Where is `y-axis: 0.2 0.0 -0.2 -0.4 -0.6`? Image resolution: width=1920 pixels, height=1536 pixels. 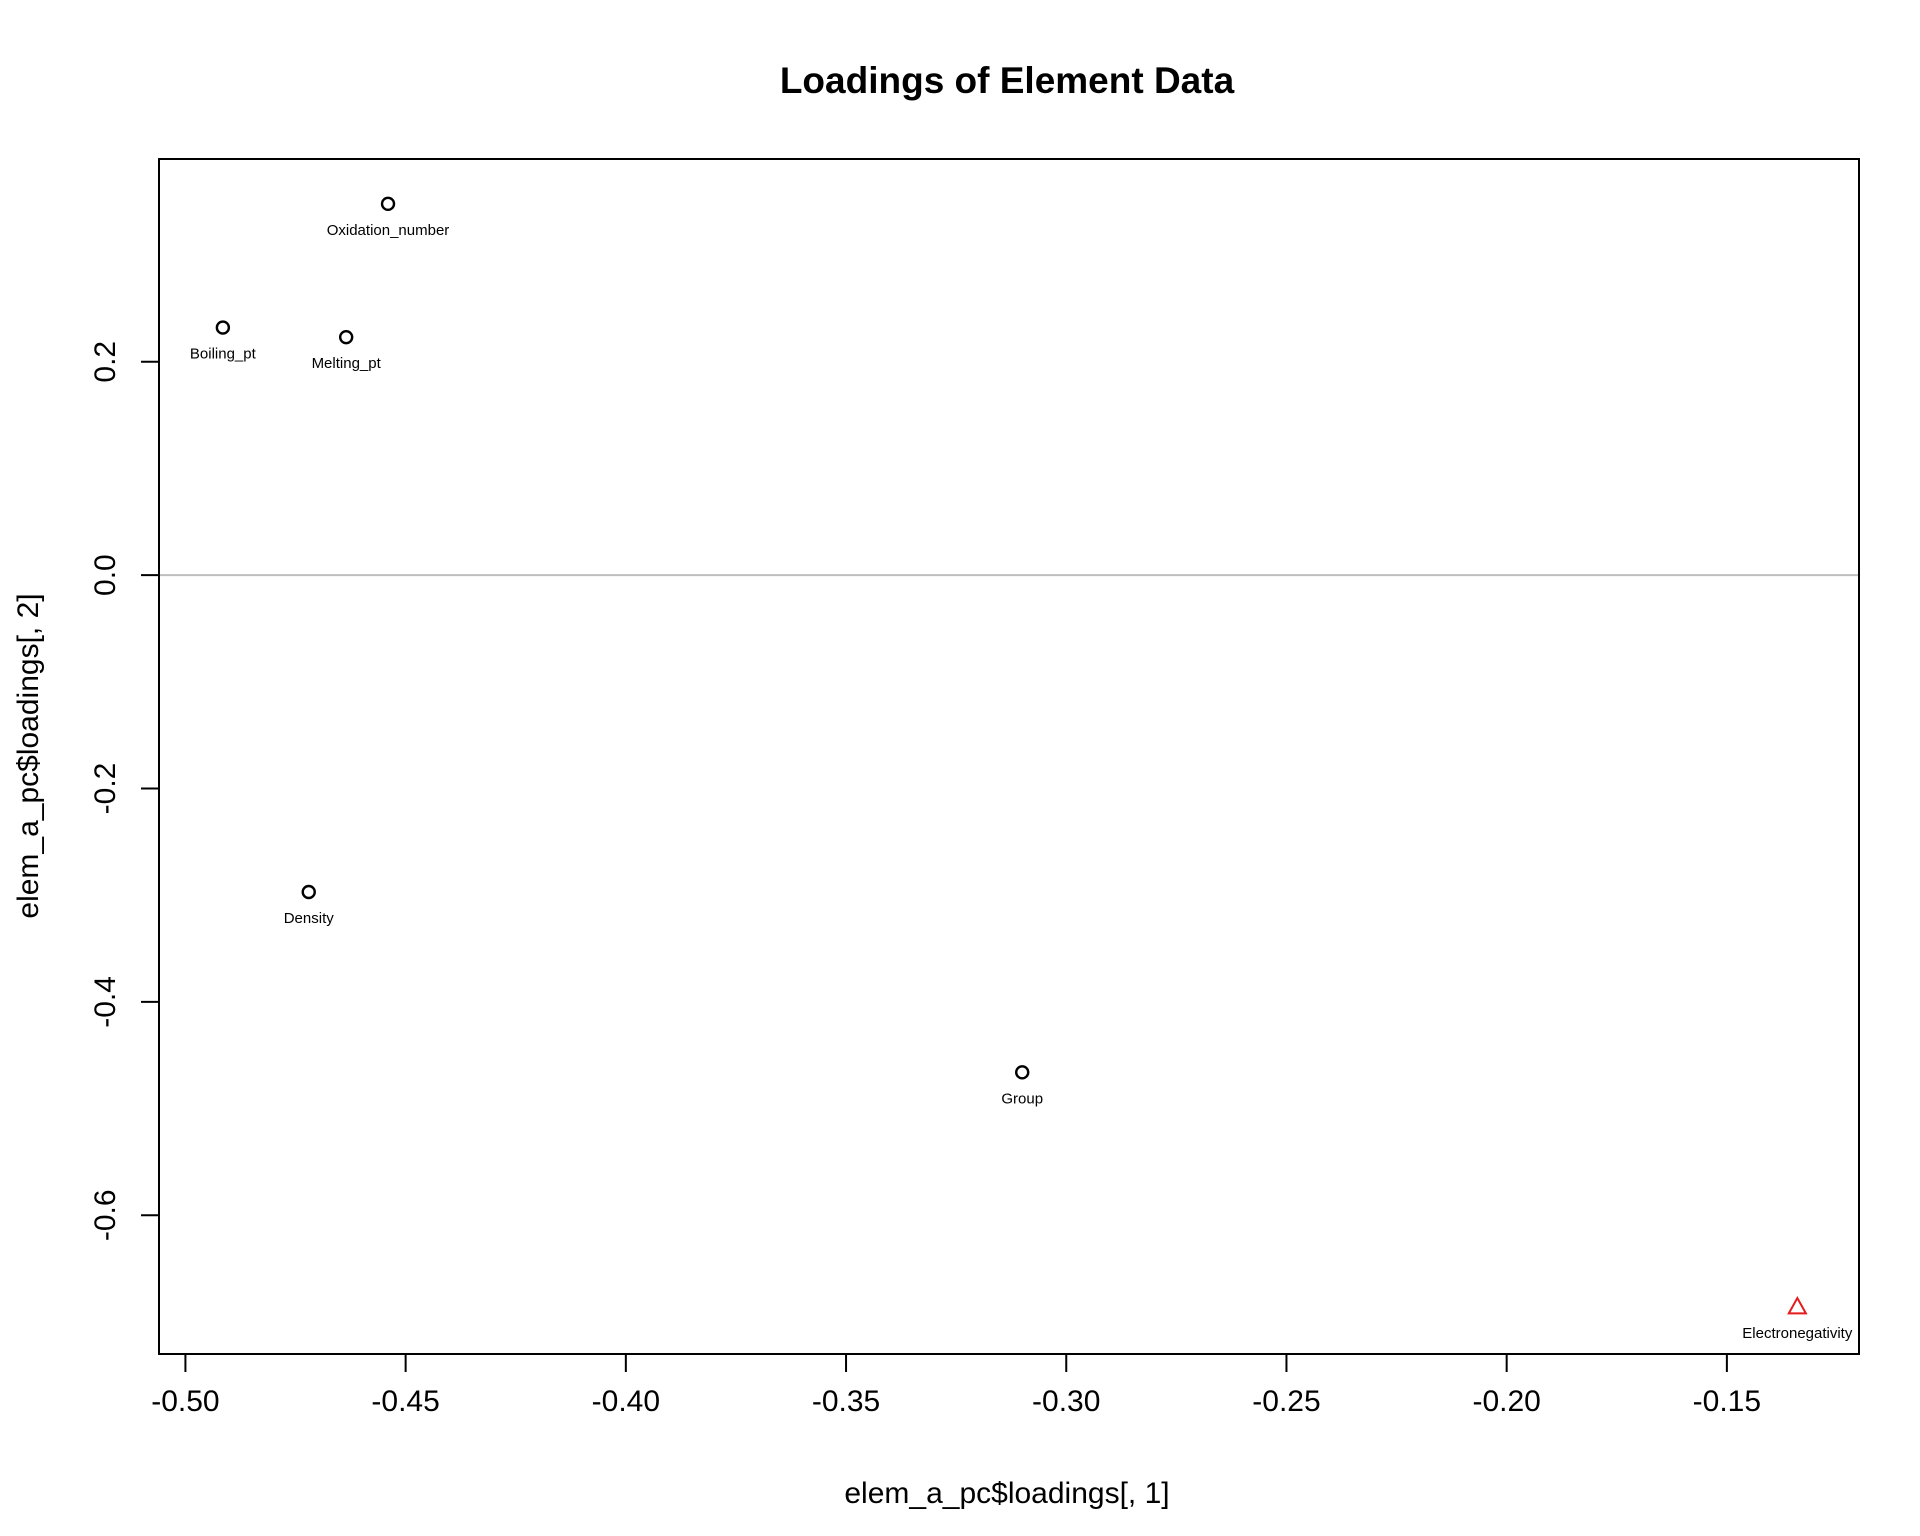
y-axis: 0.2 0.0 -0.2 -0.4 -0.6 is located at coordinates (124, 791).